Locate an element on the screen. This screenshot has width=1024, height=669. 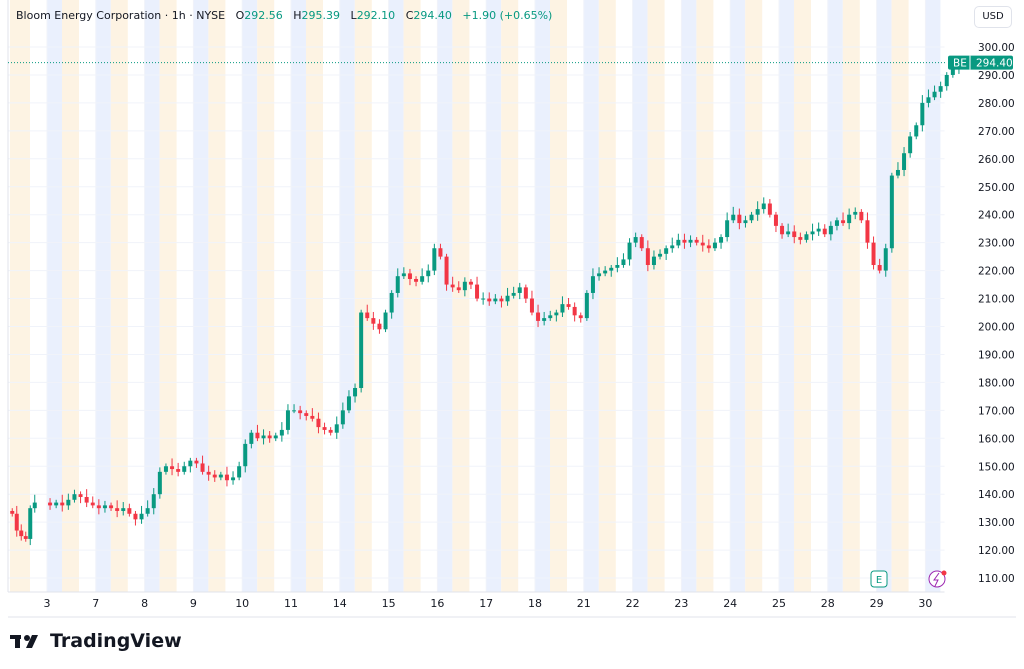
x-tick-label: 16 is located at coordinates (437, 603).